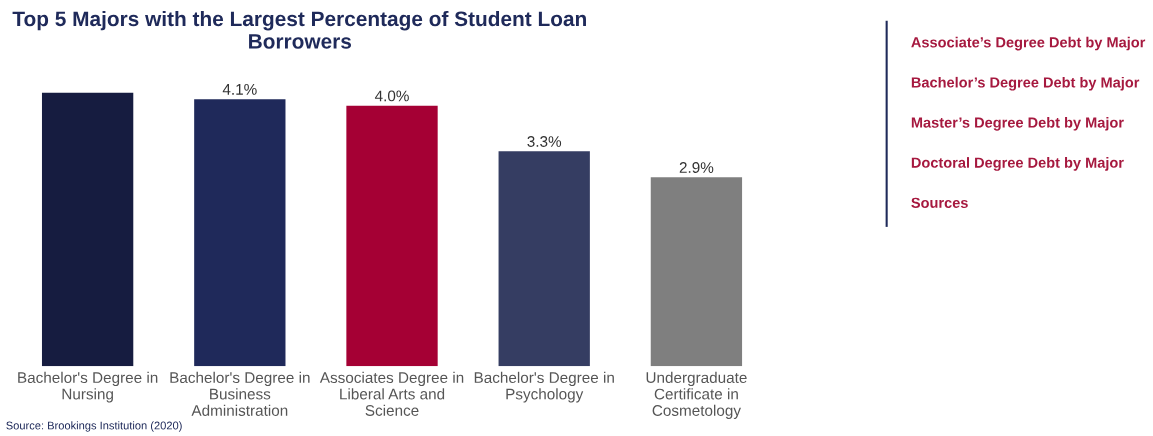 The image size is (1153, 436). I want to click on data-label: 3.3%, so click(544, 141).